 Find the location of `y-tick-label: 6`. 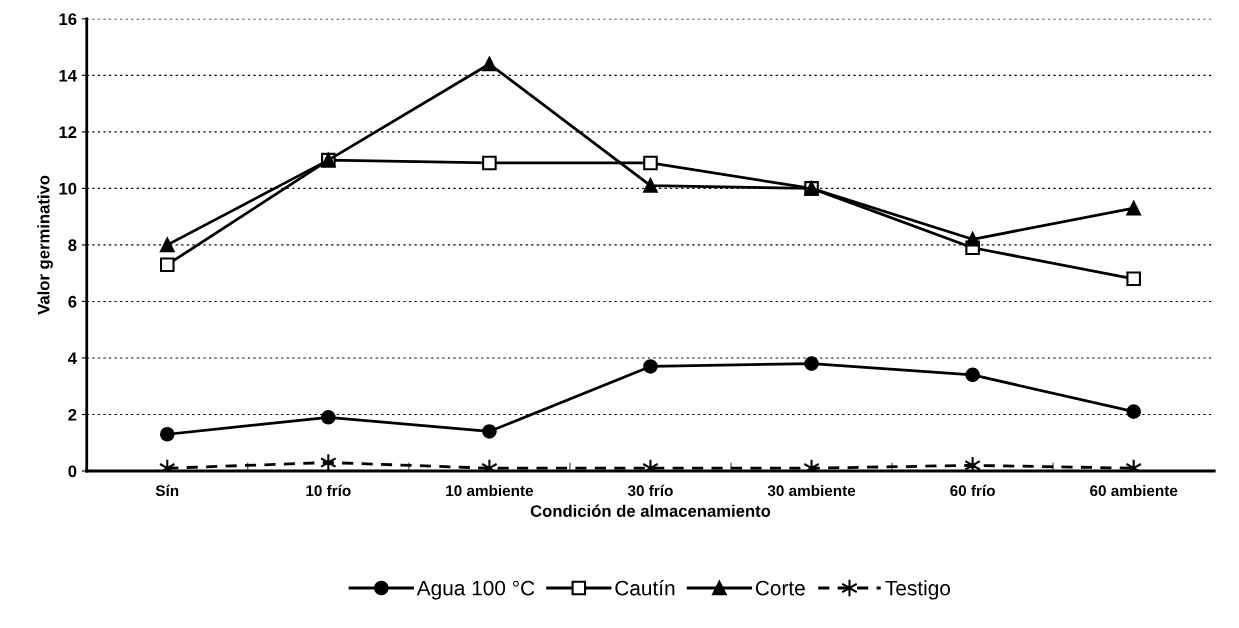

y-tick-label: 6 is located at coordinates (72, 301).